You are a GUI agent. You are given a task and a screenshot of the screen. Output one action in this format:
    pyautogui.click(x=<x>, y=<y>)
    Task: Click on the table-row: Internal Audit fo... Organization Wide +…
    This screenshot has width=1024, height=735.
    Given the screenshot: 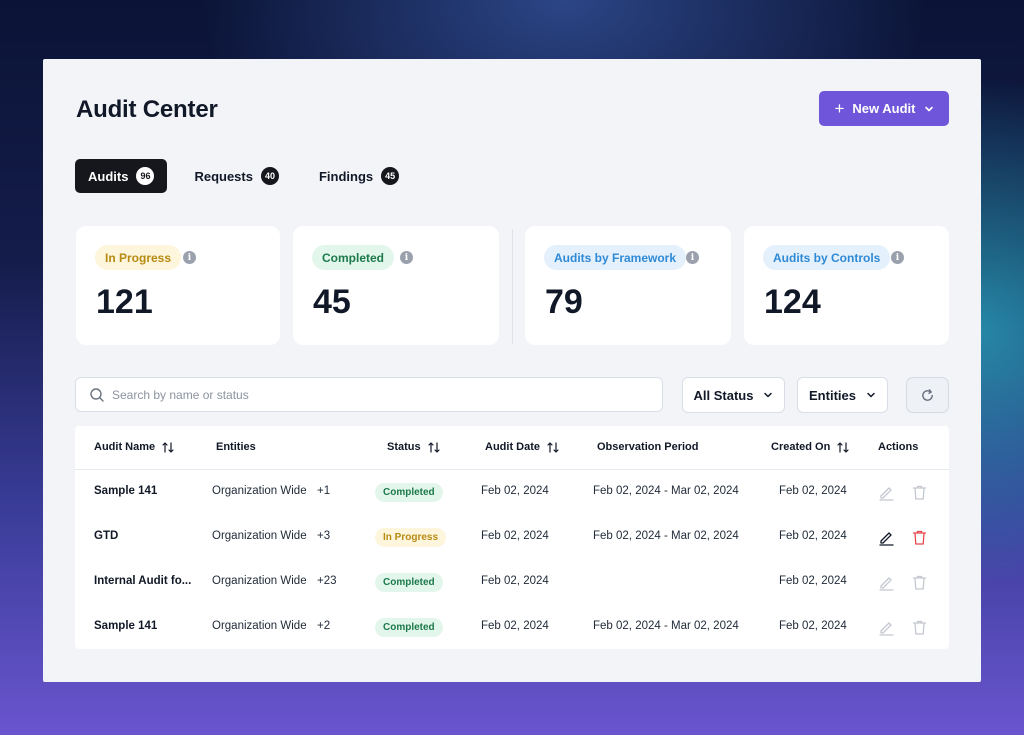 What is the action you would take?
    pyautogui.click(x=512, y=582)
    